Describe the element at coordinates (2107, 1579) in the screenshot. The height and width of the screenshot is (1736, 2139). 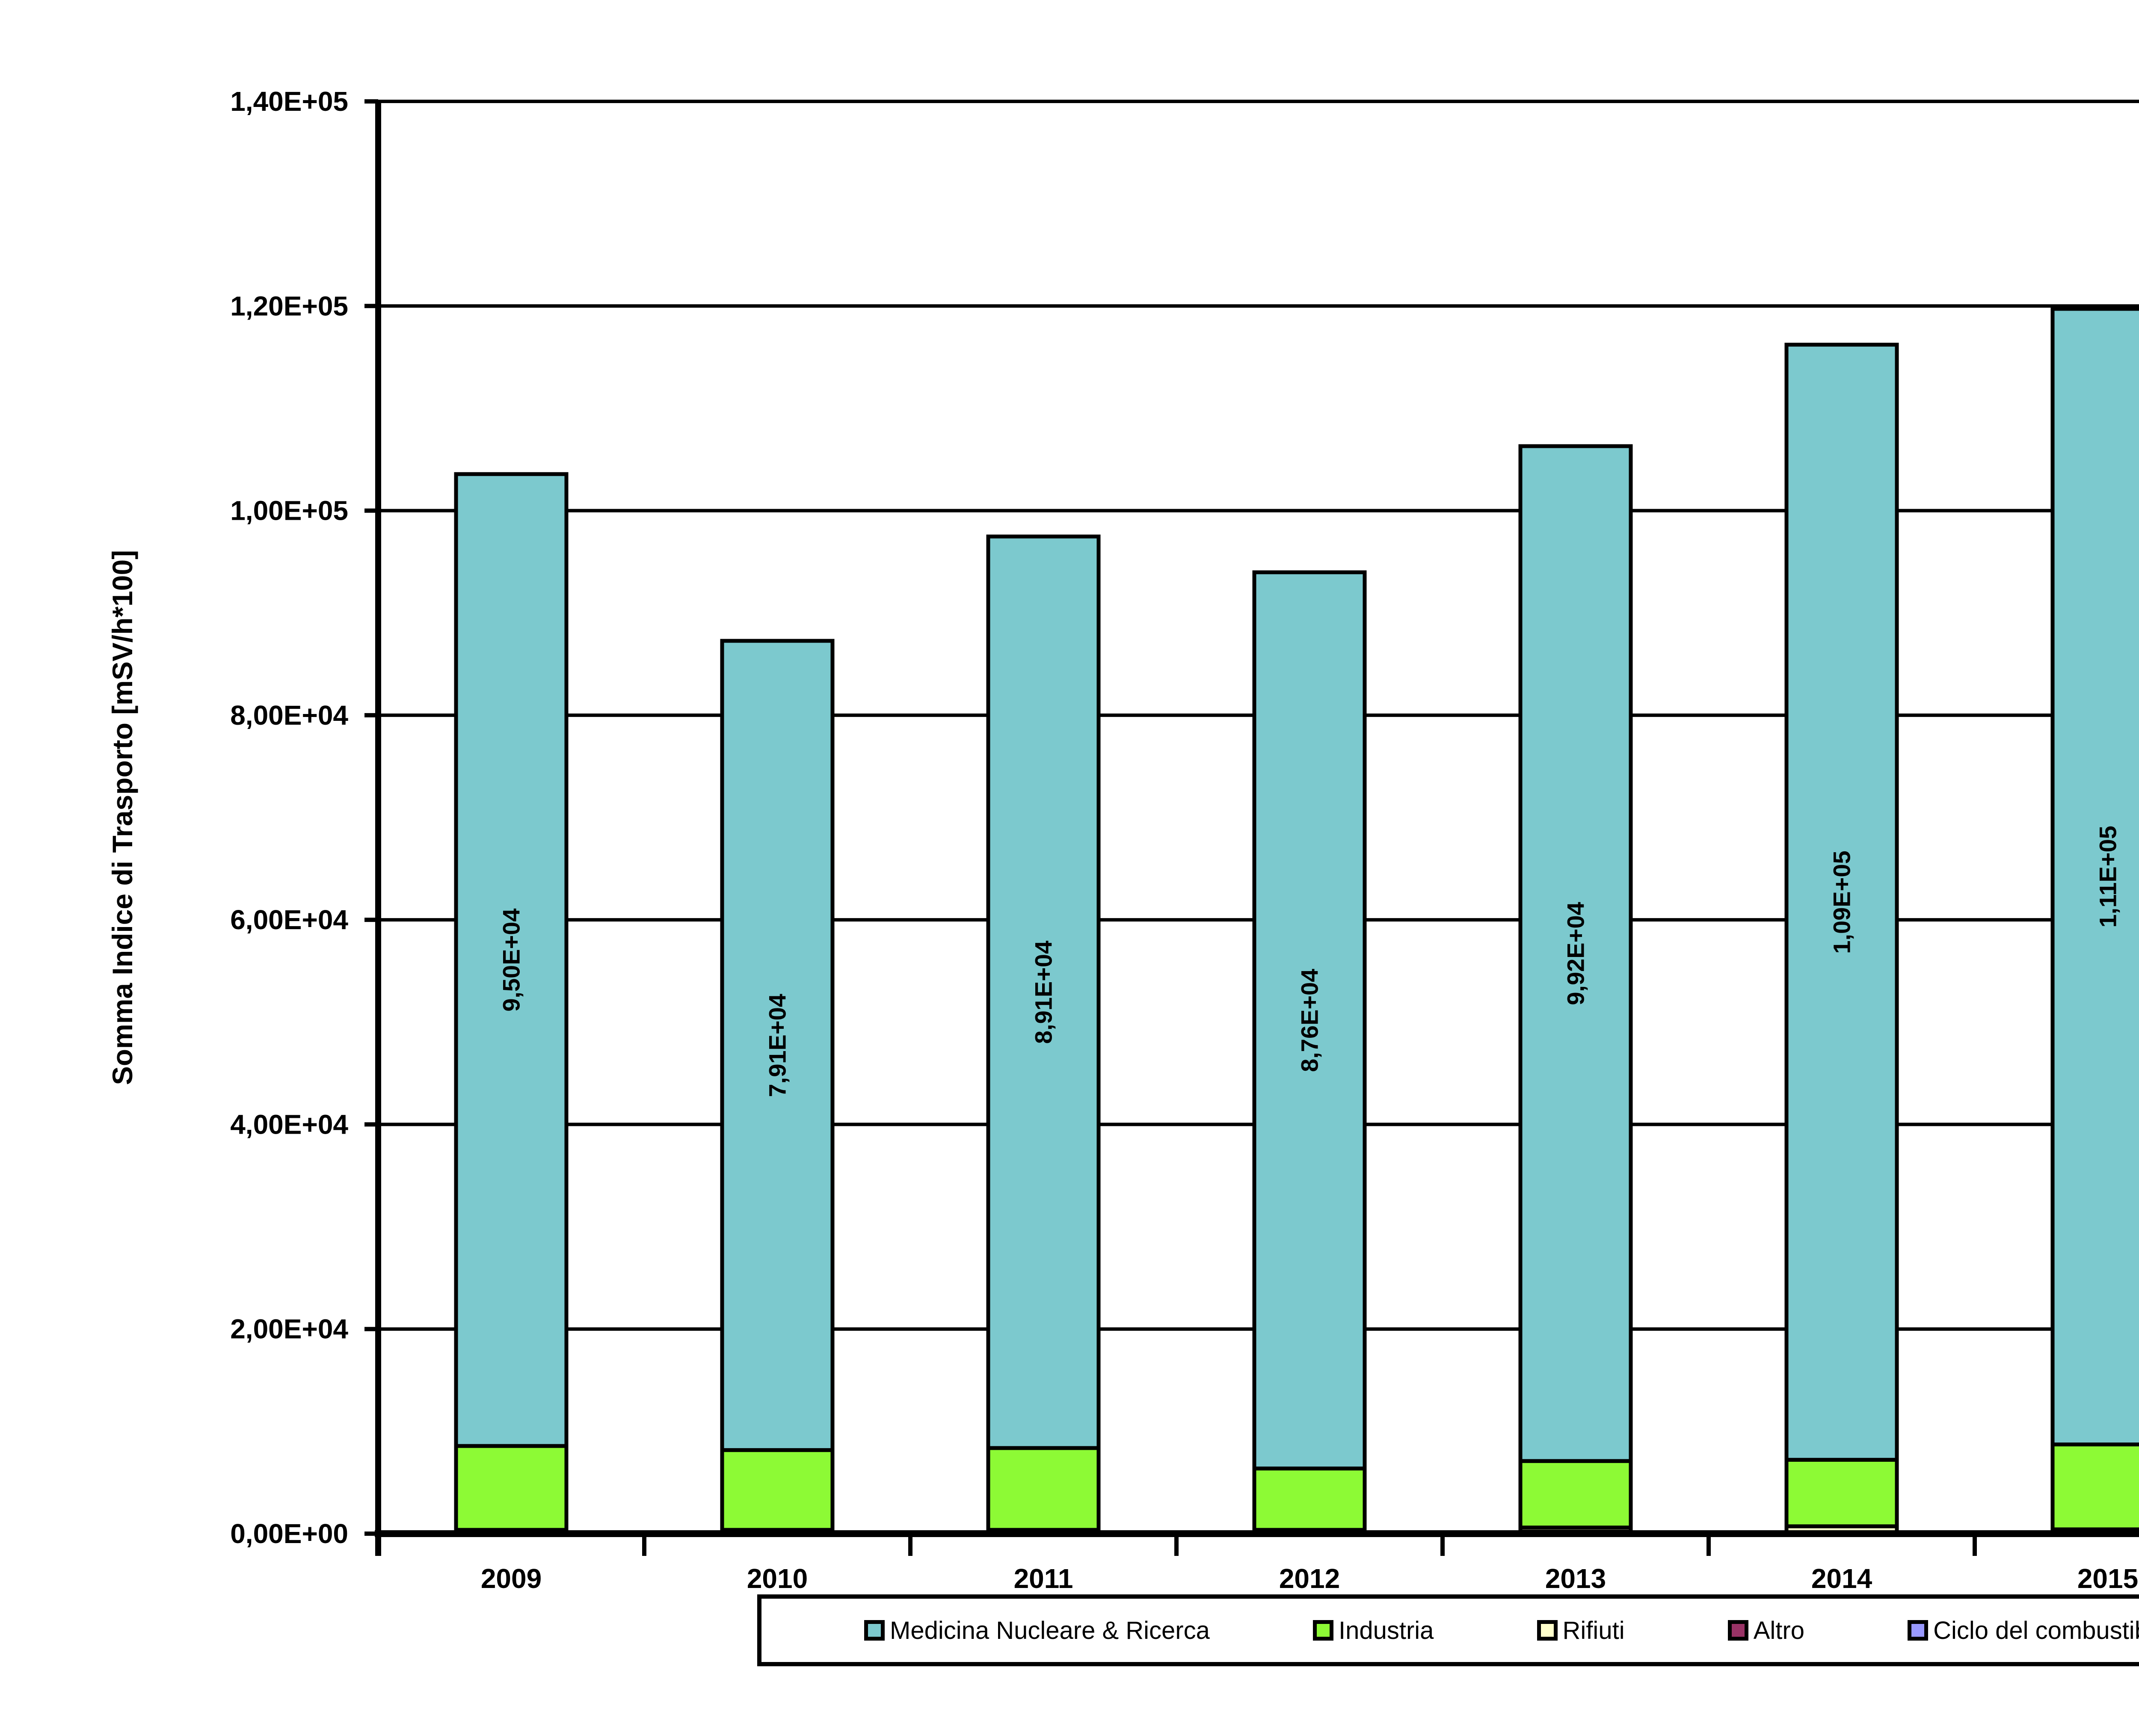
I see `x-tick-label-2015: 2015` at that location.